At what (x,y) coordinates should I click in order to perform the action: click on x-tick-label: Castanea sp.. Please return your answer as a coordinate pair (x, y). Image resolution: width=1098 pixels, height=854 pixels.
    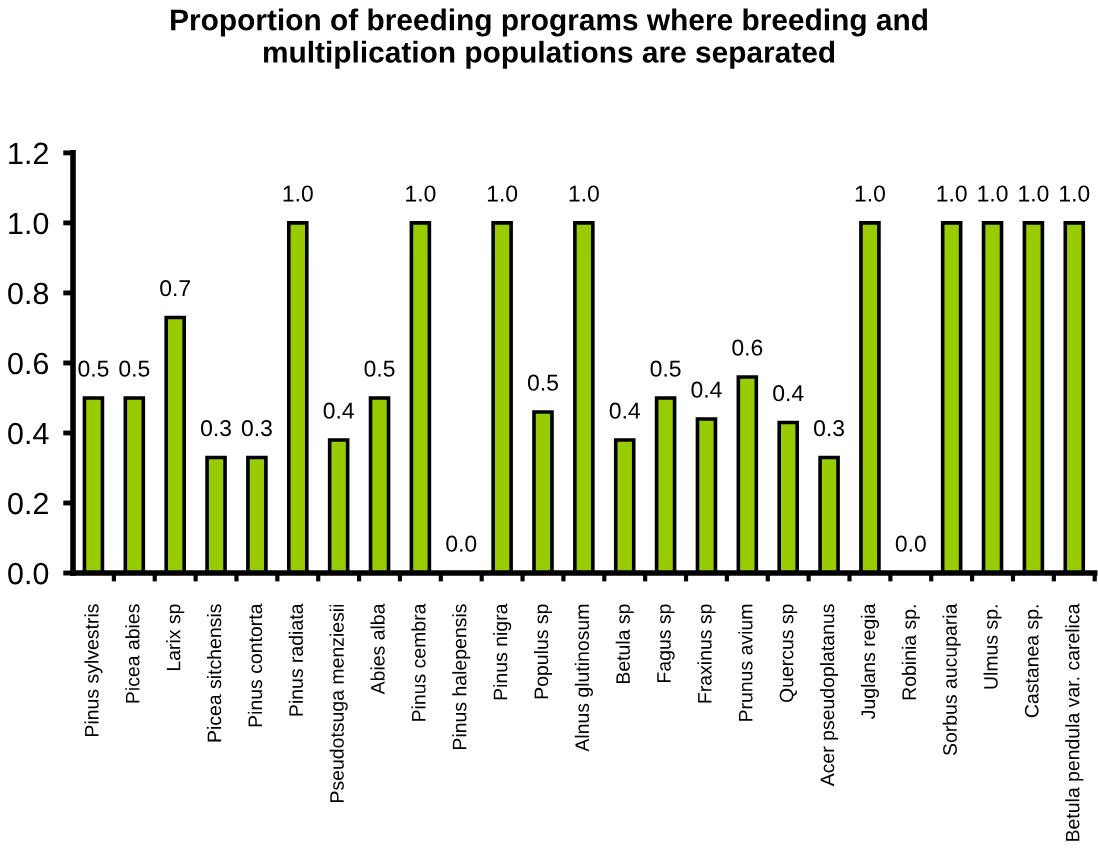
    Looking at the image, I should click on (1033, 661).